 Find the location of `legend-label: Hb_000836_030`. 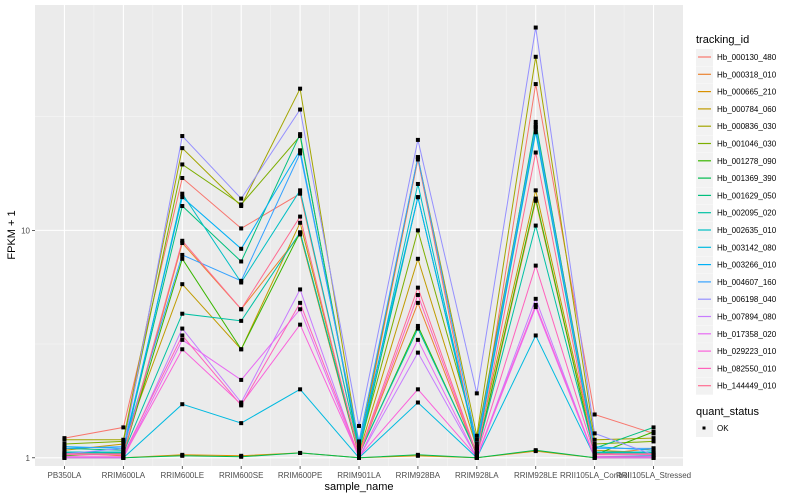

legend-label: Hb_000836_030 is located at coordinates (747, 126).